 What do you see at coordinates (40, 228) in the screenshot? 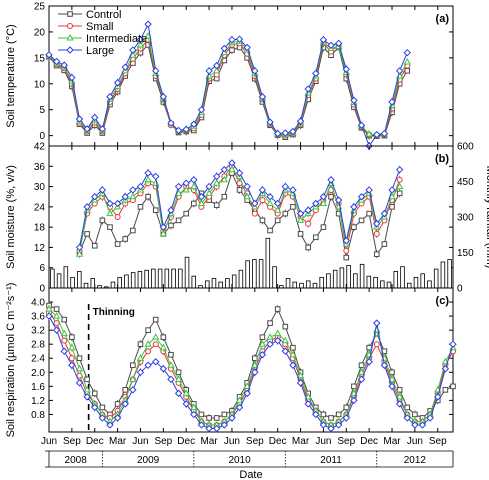
I see `y-tick-label: 18` at bounding box center [40, 228].